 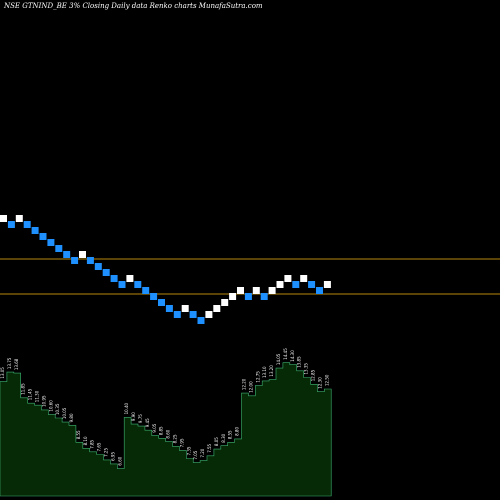 I want to click on volume-label: 8.80, so click(x=237, y=431).